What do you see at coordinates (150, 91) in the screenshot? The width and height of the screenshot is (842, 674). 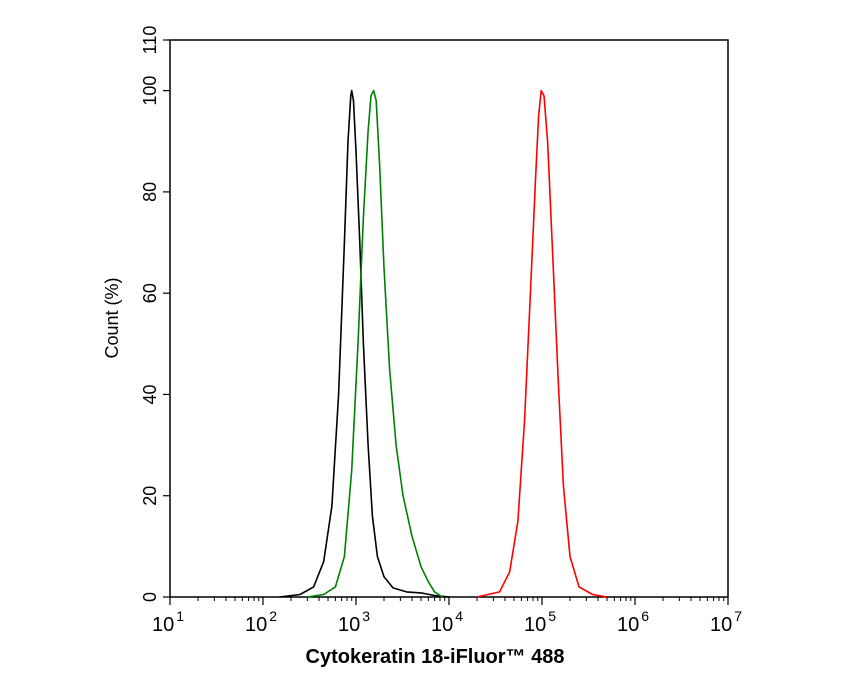 I see `y-tick-label: 100` at bounding box center [150, 91].